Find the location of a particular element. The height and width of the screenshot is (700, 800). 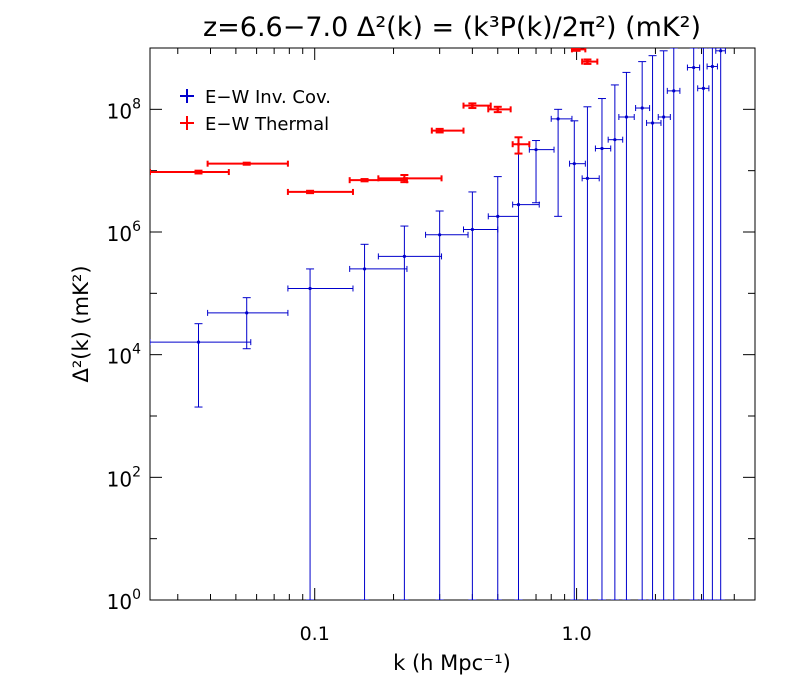

x-axis-label: k (h Mpc⁻¹) is located at coordinates (452, 663).